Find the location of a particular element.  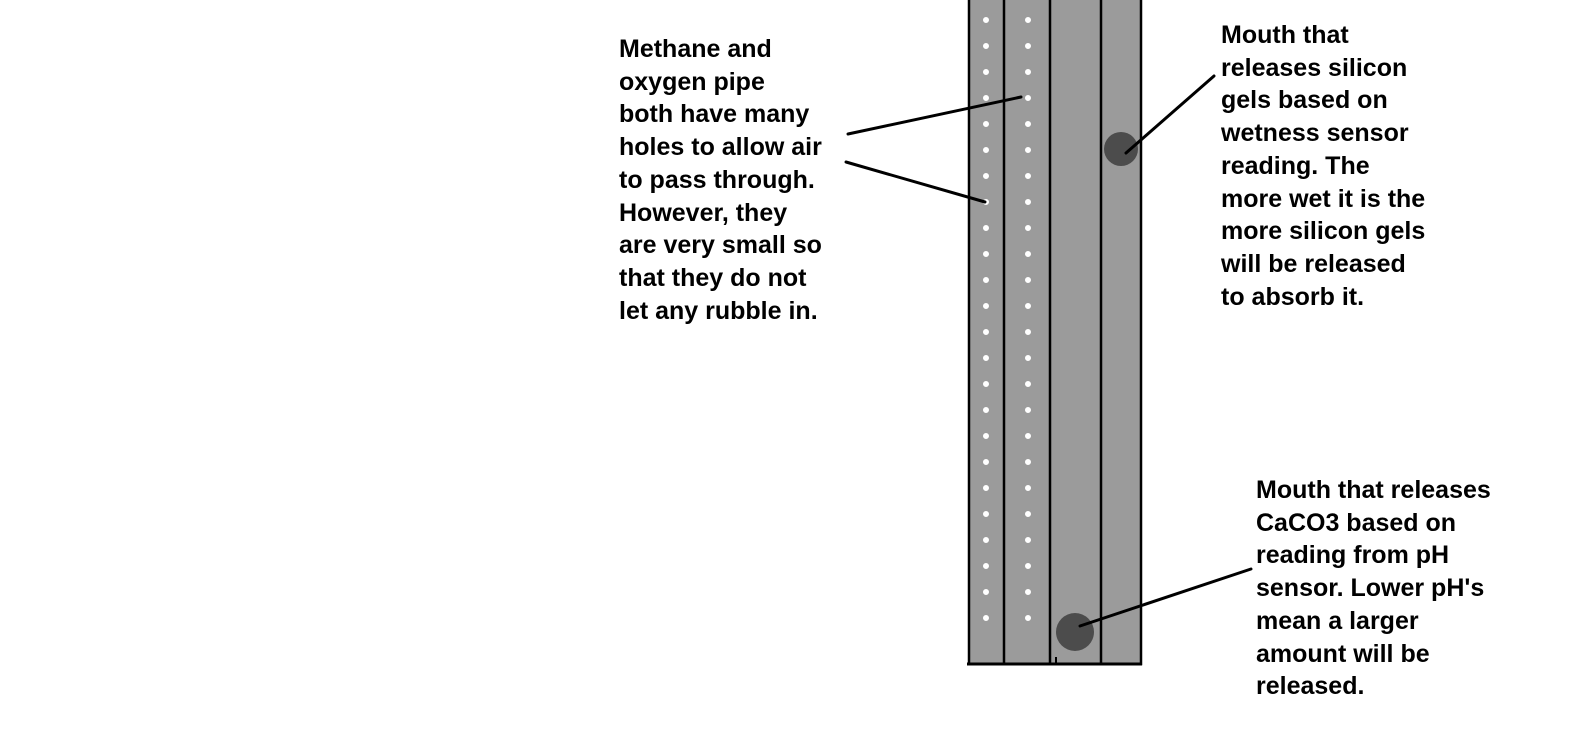

caco3-mouth-icon is located at coordinates (1075, 632).